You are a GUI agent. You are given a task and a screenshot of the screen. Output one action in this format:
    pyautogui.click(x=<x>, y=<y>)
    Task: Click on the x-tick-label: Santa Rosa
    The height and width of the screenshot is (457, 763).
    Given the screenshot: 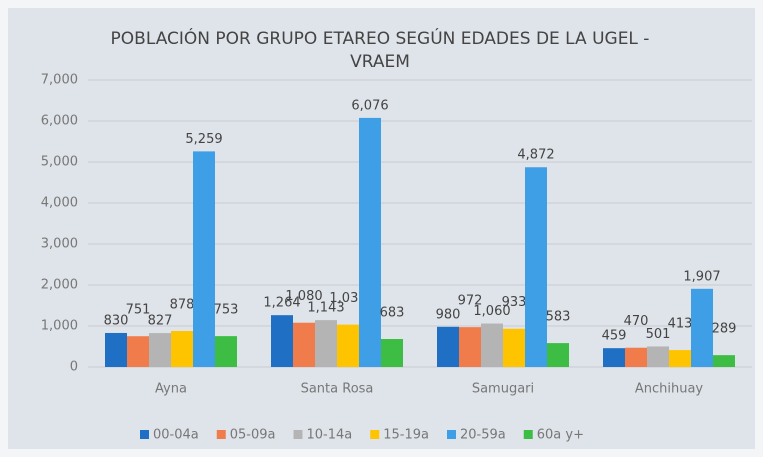 What is the action you would take?
    pyautogui.click(x=337, y=389)
    